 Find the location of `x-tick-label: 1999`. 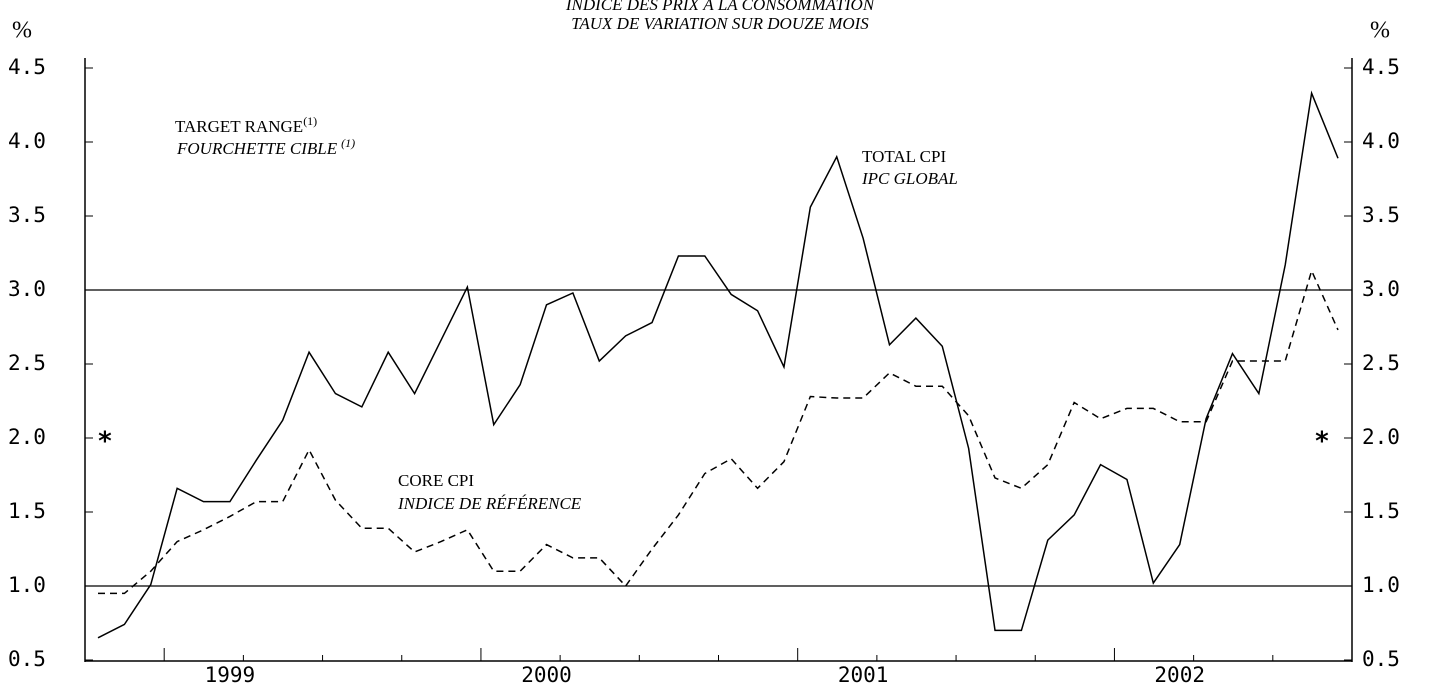

x-tick-label: 1999 is located at coordinates (230, 675).